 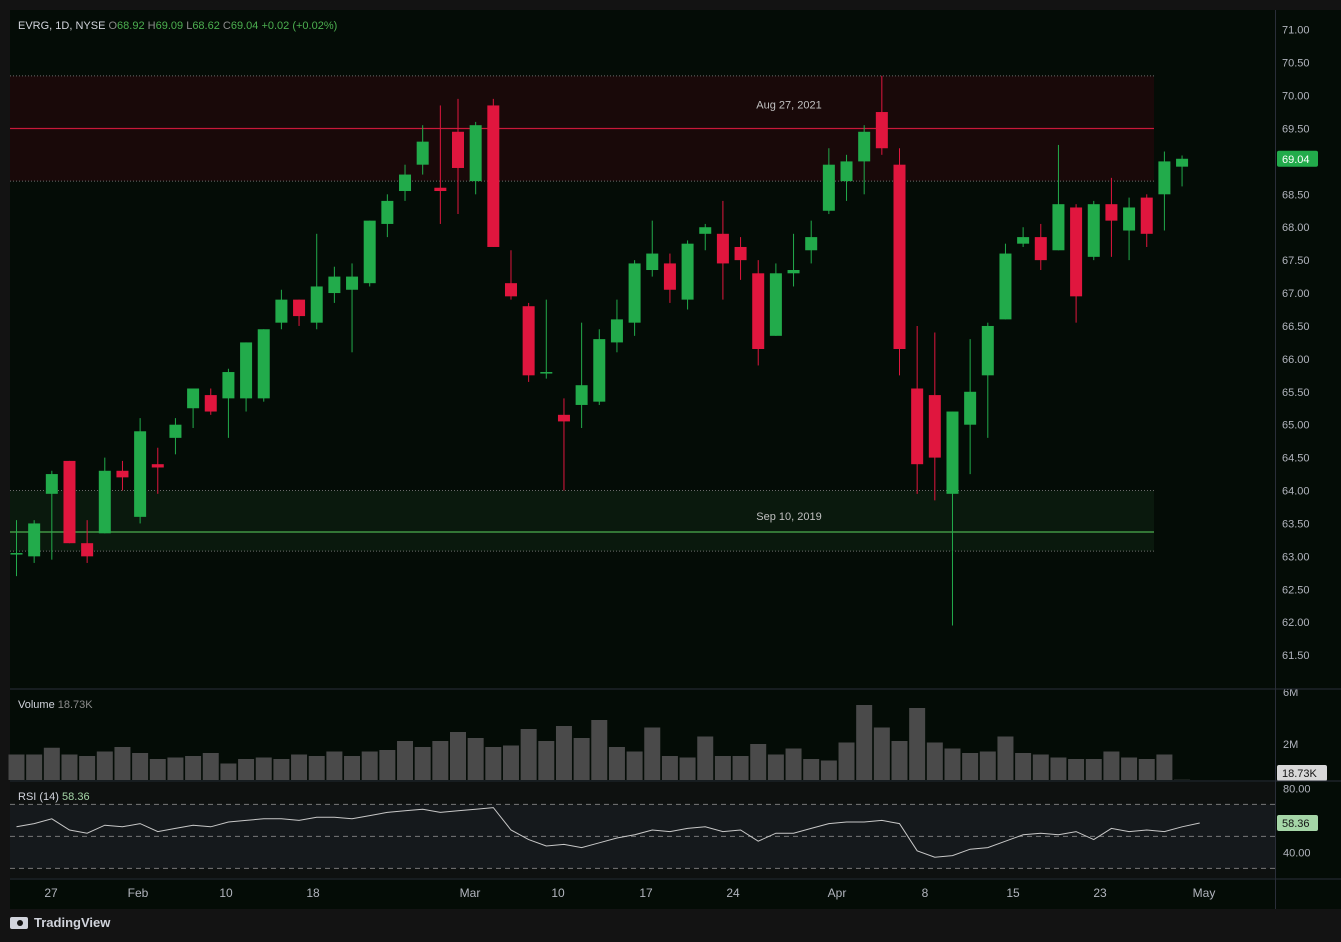 What do you see at coordinates (62, 26) in the screenshot?
I see `symbol-label: EVRG, 1D, NYSE` at bounding box center [62, 26].